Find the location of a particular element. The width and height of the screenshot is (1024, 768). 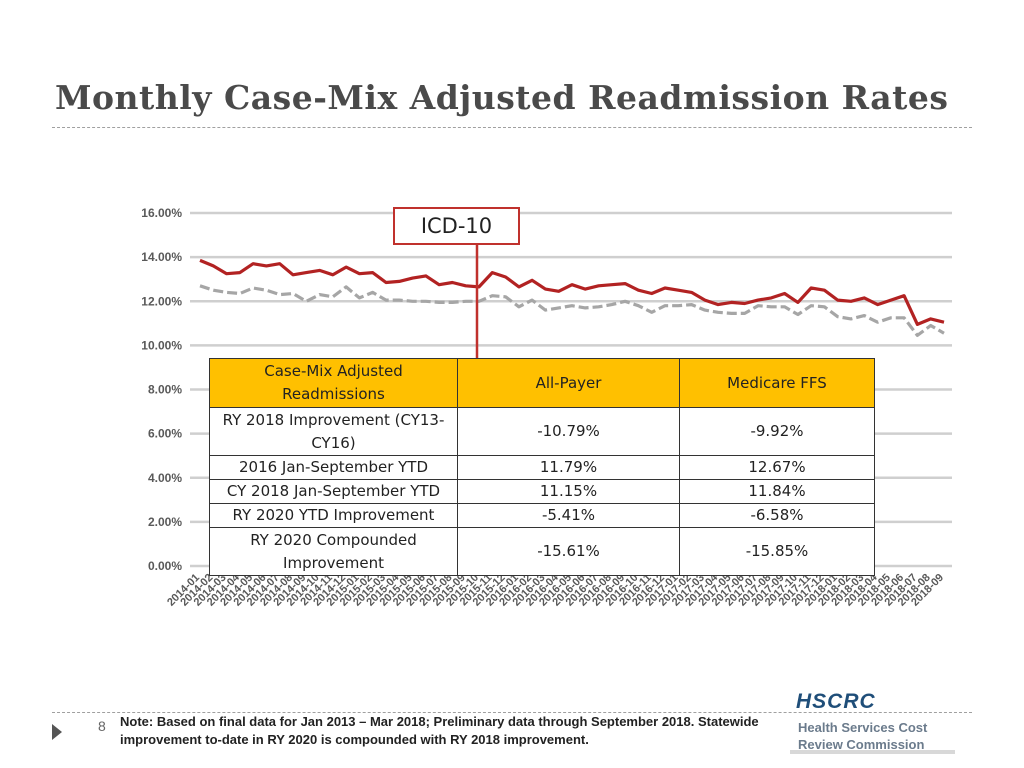

logo-wordmark: HSCRC is located at coordinates (836, 701).